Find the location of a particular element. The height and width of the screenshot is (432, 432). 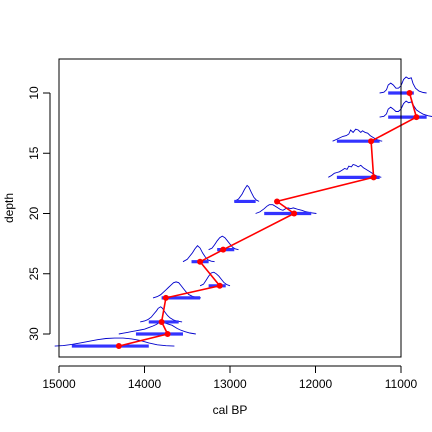

x-axis: 15000 14000 13000 12000 11000 is located at coordinates (230, 378).